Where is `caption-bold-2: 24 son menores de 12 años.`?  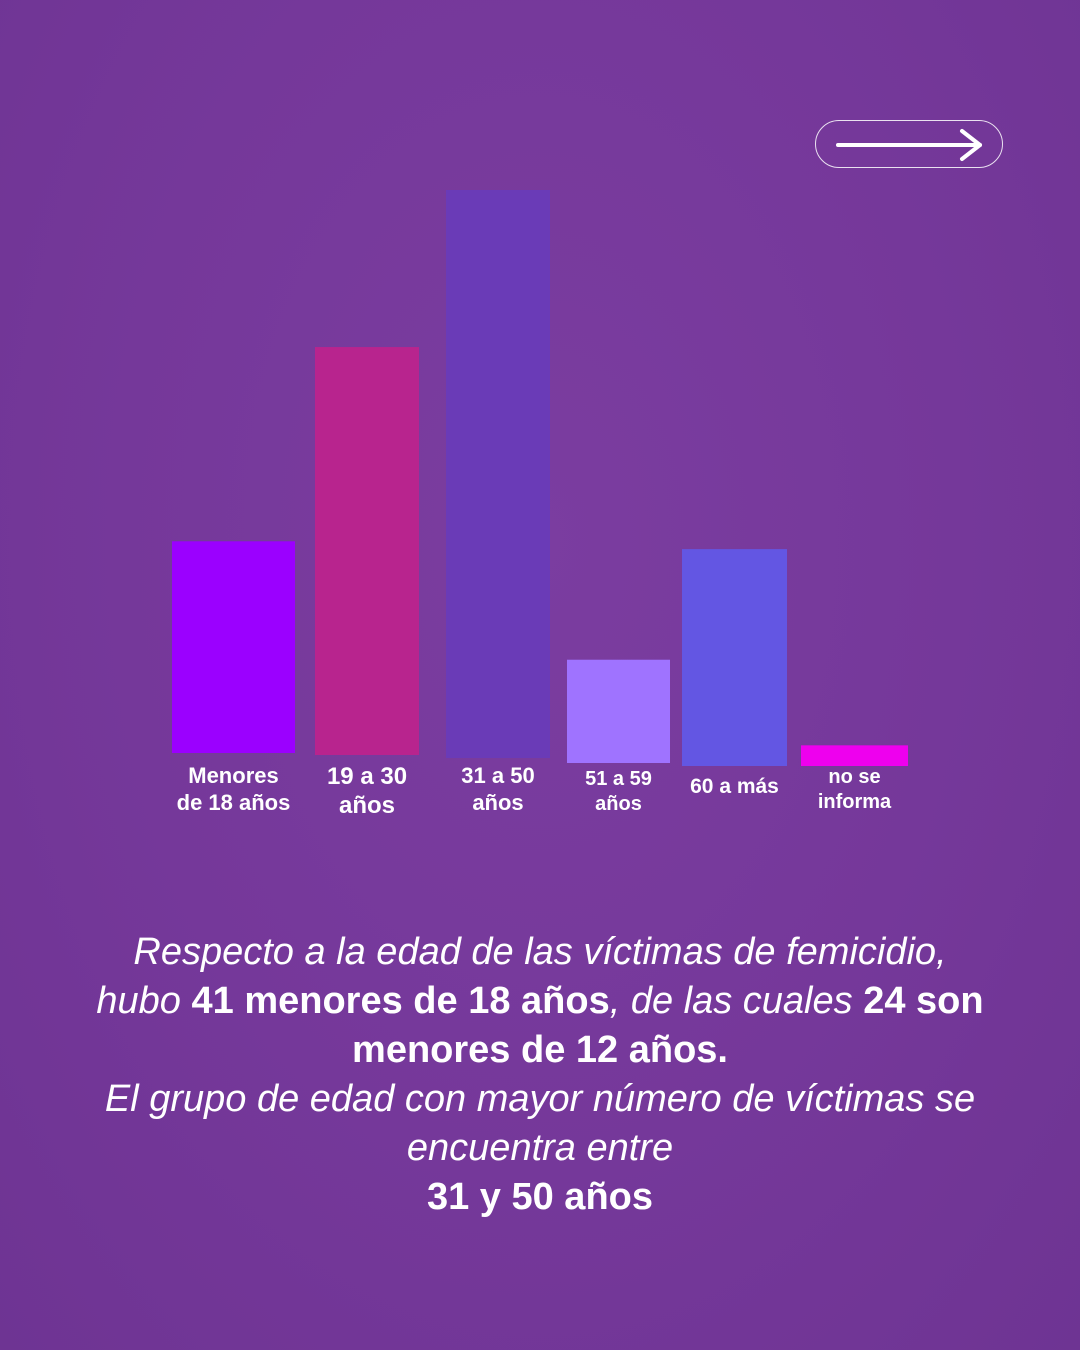
caption-bold-2: 24 son menores de 12 años. is located at coordinates (668, 1025).